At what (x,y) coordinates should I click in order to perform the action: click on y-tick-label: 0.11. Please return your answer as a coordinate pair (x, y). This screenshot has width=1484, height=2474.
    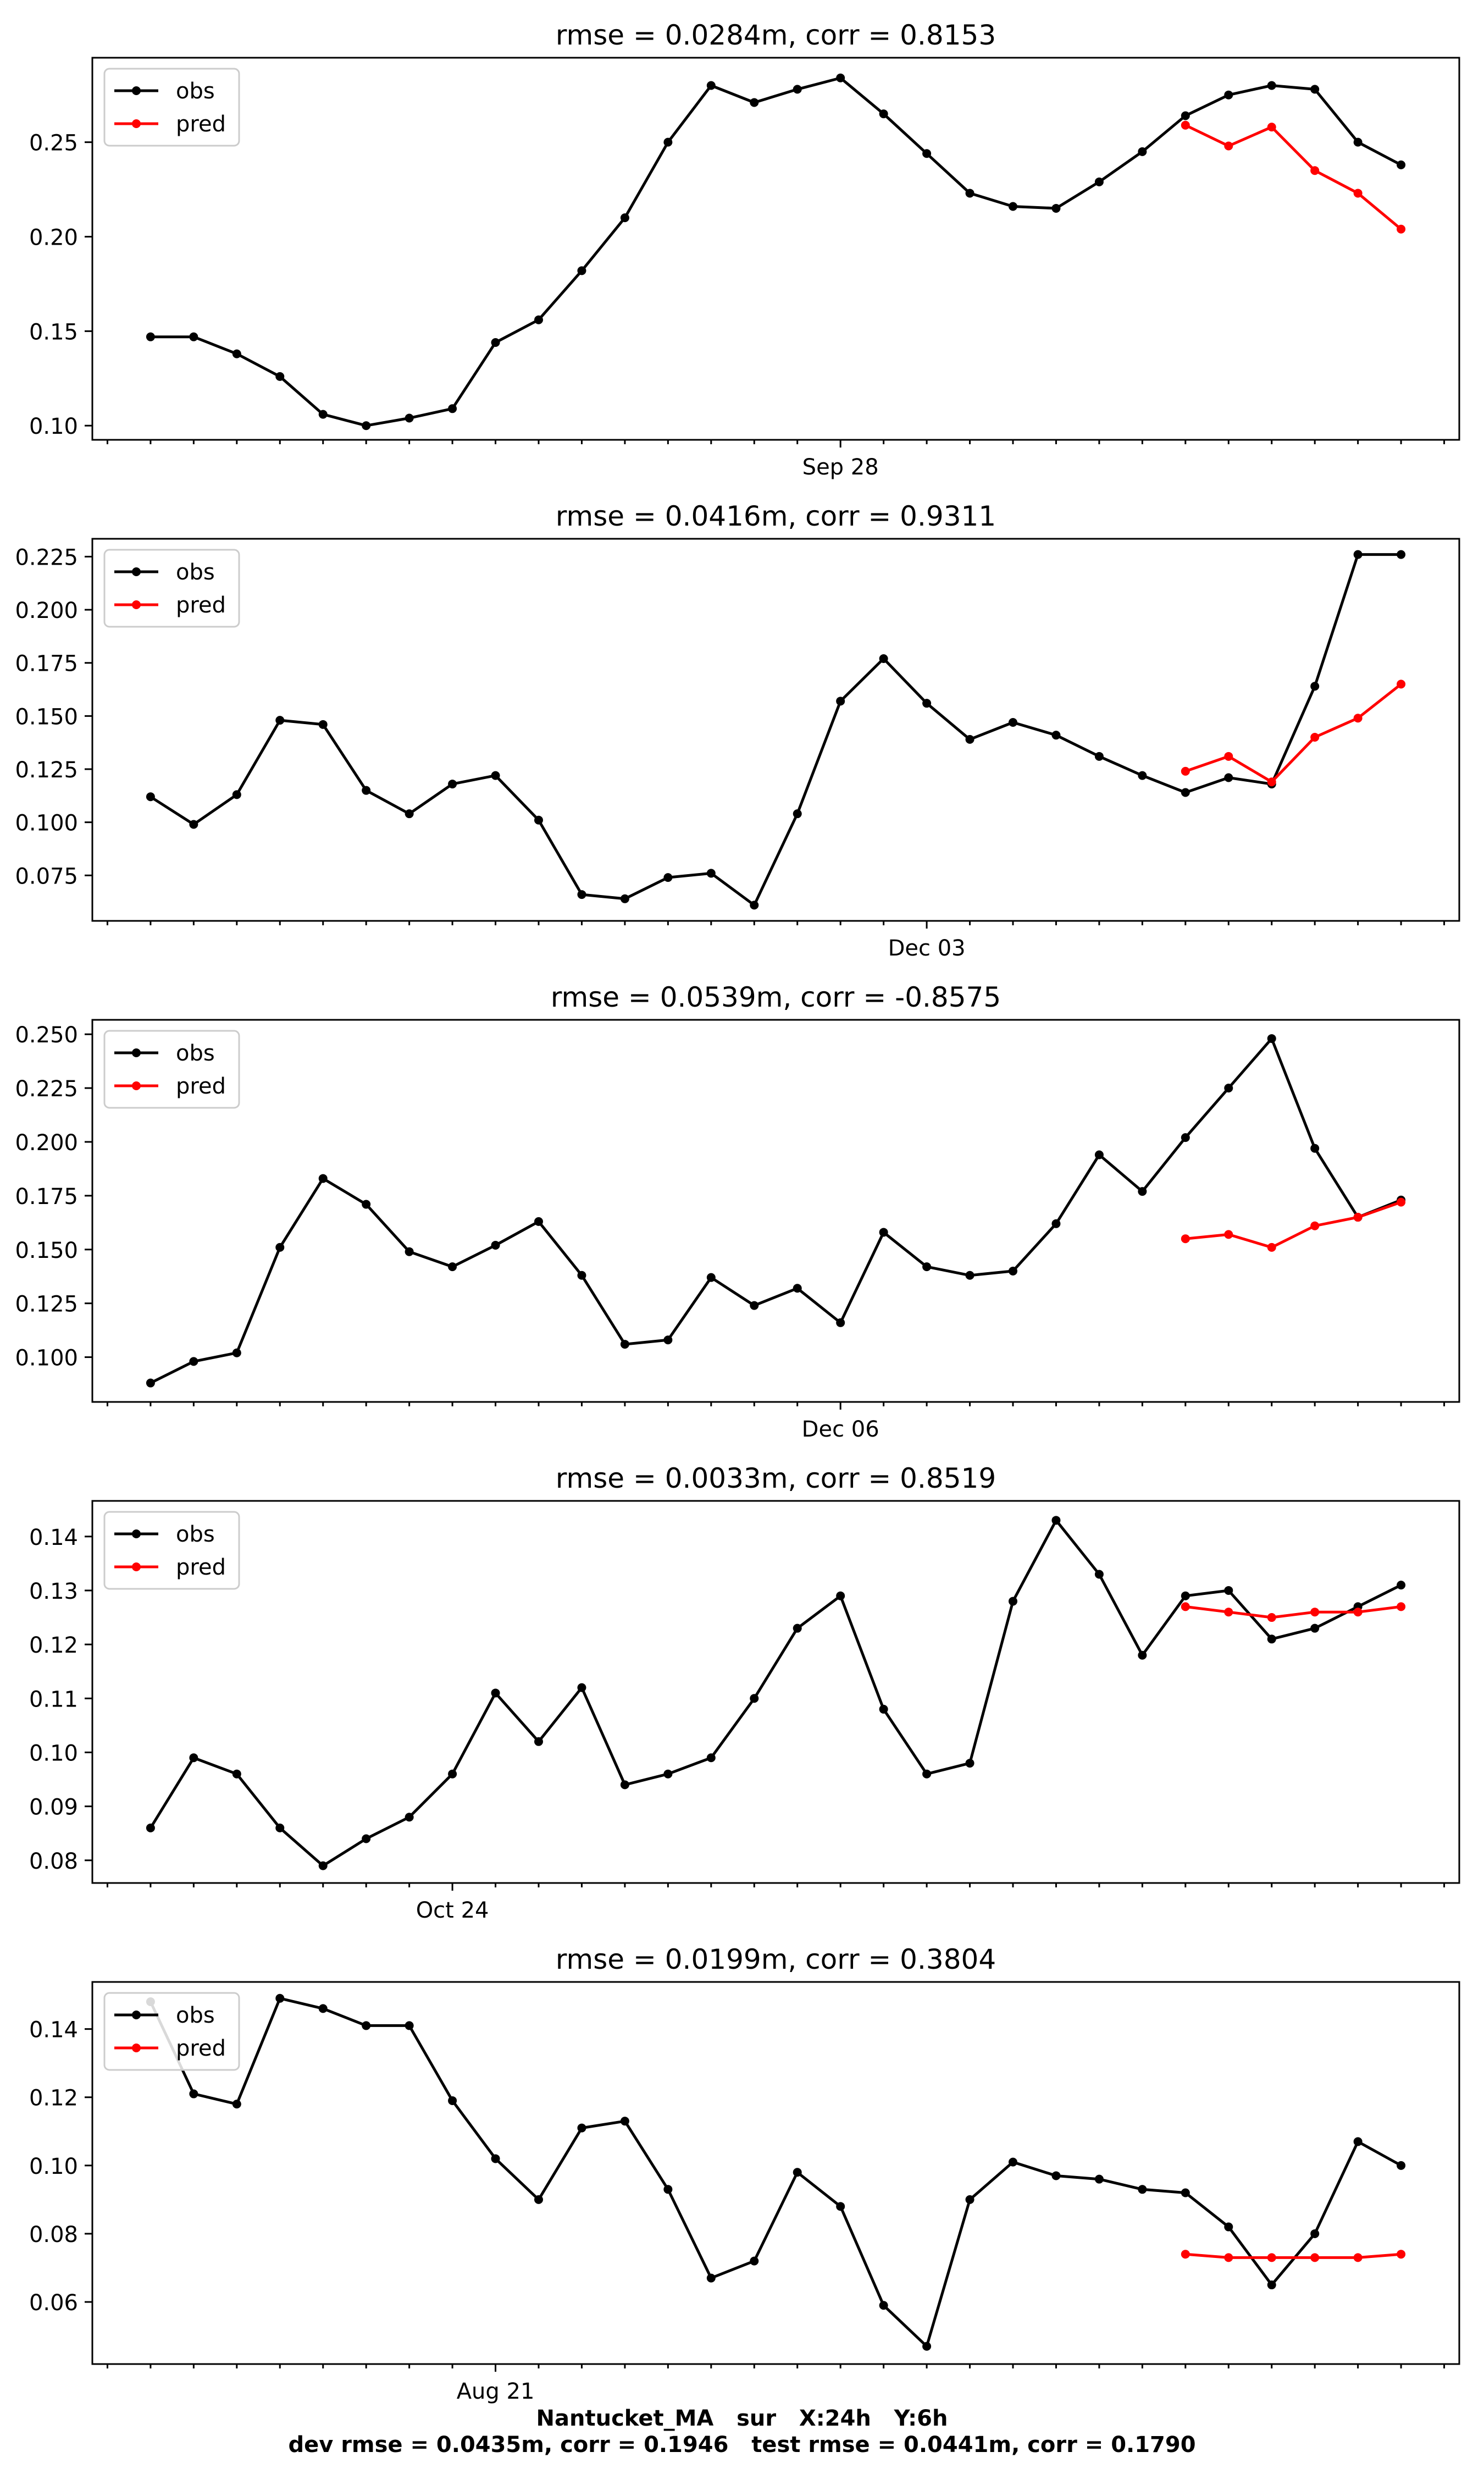
    Looking at the image, I should click on (53, 1700).